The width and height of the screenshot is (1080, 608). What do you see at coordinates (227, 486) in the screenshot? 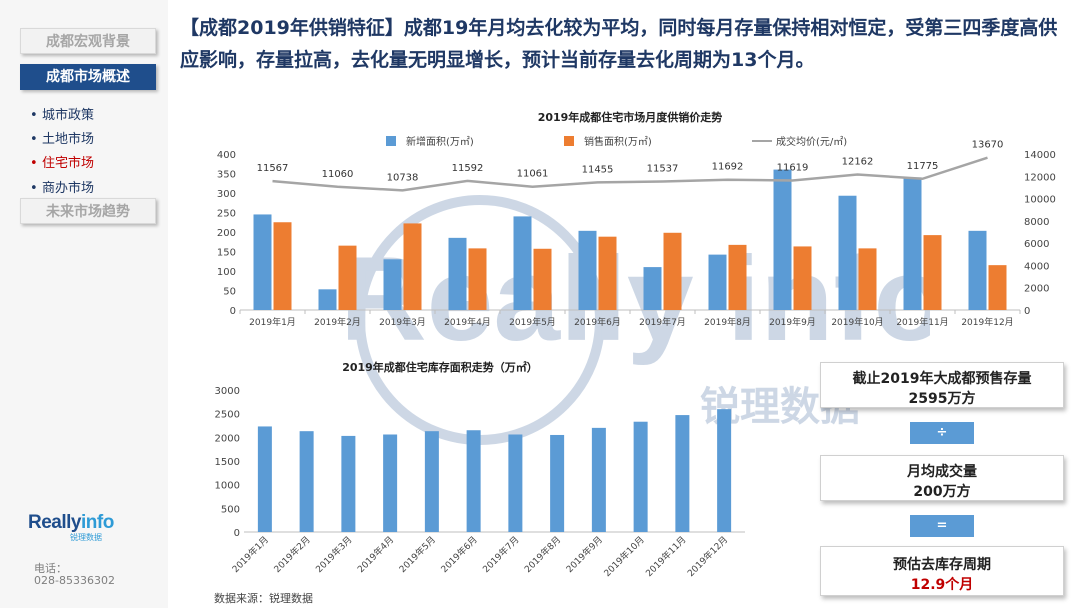
I see `chart2-y-tick: 1000` at bounding box center [227, 486].